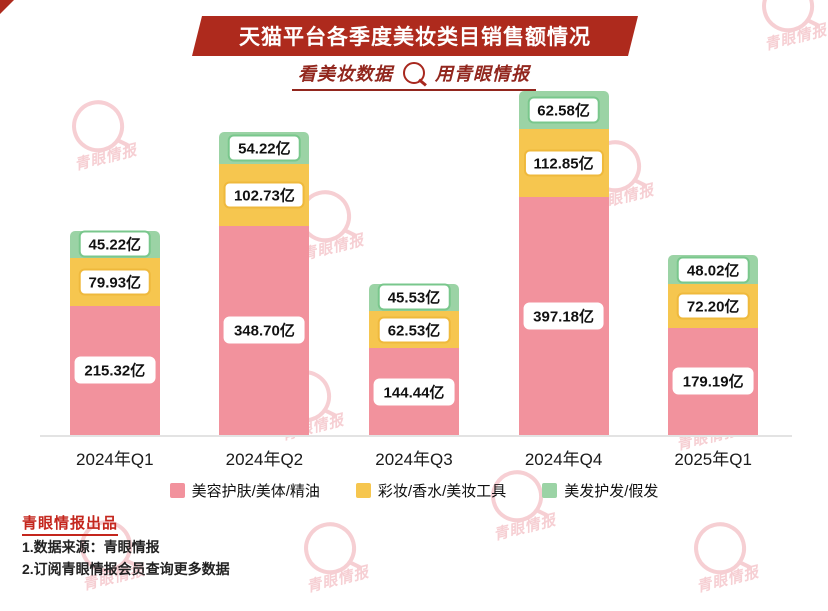 Image resolution: width=828 pixels, height=611 pixels. What do you see at coordinates (611, 491) in the screenshot?
I see `legend-label: 美发护发/假发` at bounding box center [611, 491].